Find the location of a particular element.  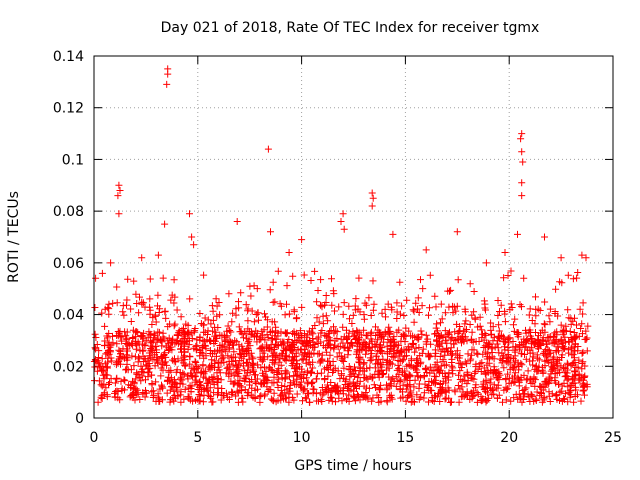

y-axis-label: ROTI / TECUs is located at coordinates (14, 237).